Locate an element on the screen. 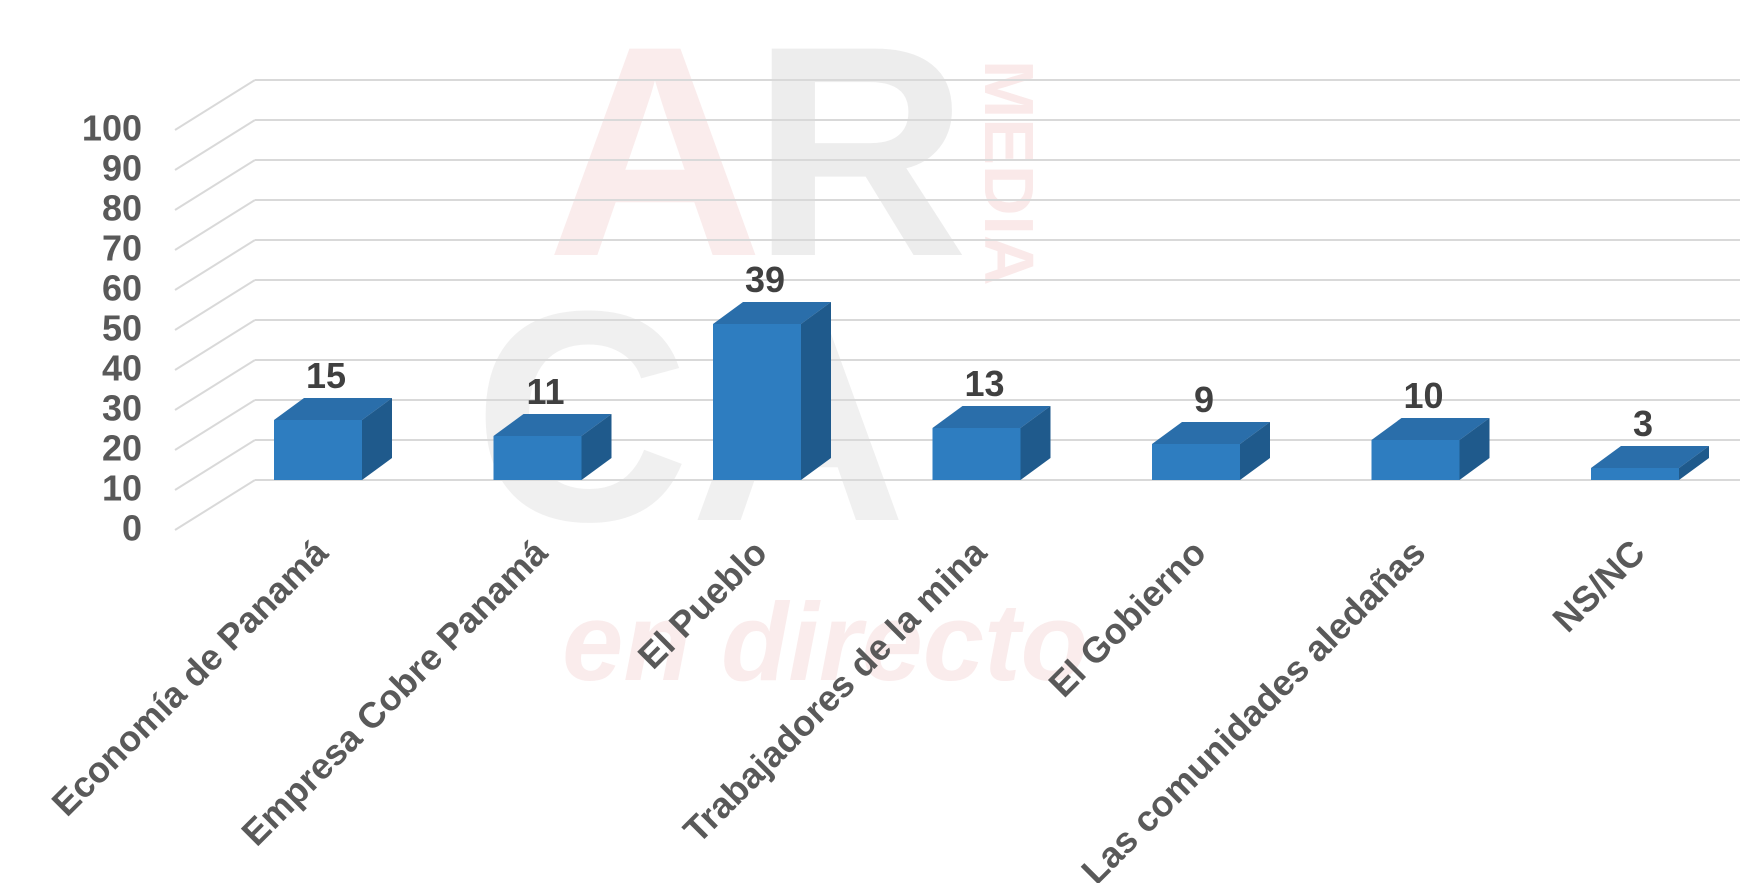  y-tick-label: 20 is located at coordinates (122, 448).